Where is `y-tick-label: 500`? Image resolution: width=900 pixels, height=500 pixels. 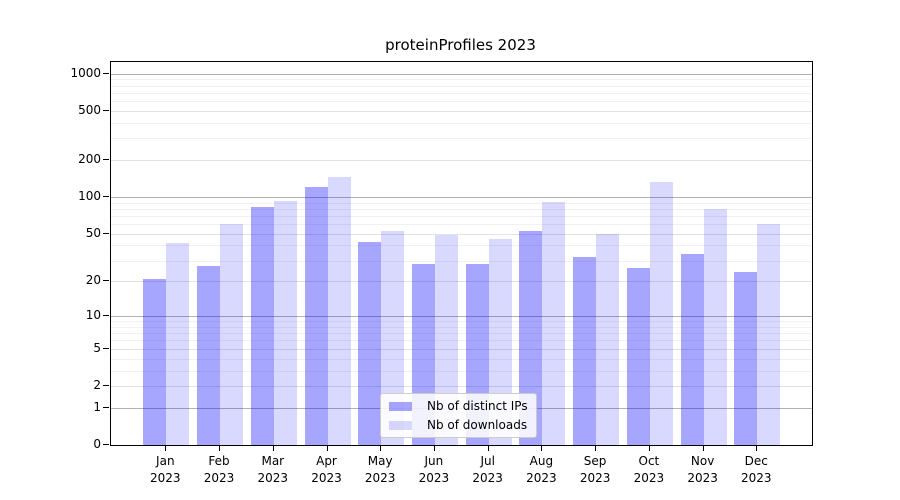 y-tick-label: 500 is located at coordinates (89, 109).